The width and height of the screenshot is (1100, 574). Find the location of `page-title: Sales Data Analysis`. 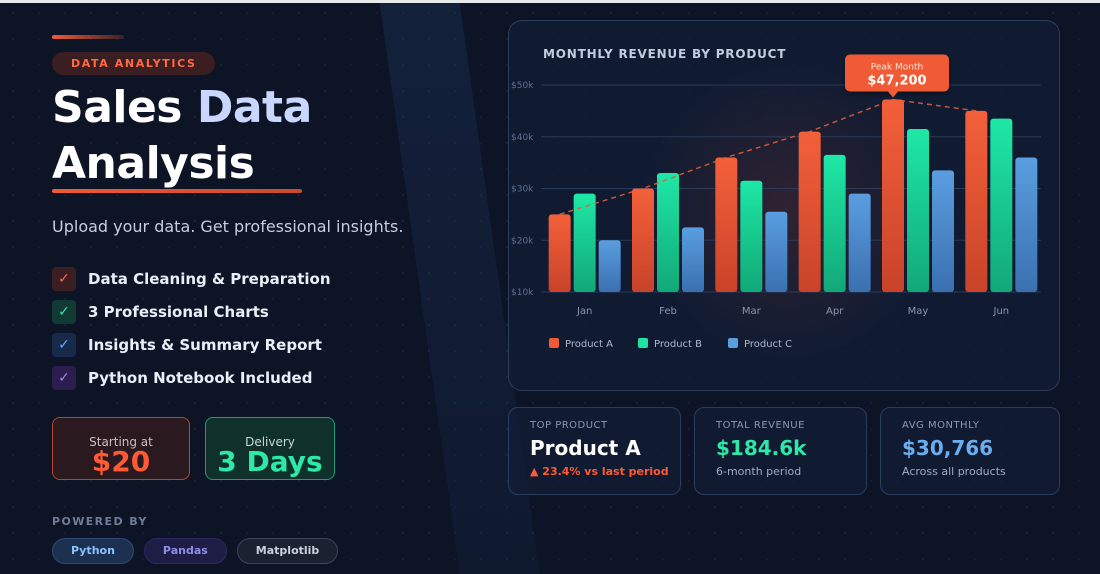

page-title: Sales Data Analysis is located at coordinates (182, 136).